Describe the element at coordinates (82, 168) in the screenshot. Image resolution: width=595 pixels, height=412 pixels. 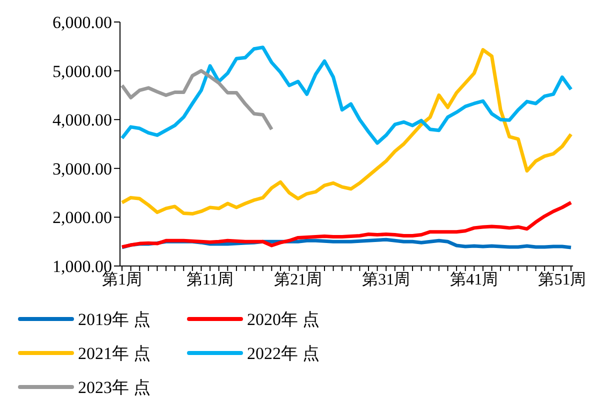
I see `y-tick-label: 3,000.00` at that location.